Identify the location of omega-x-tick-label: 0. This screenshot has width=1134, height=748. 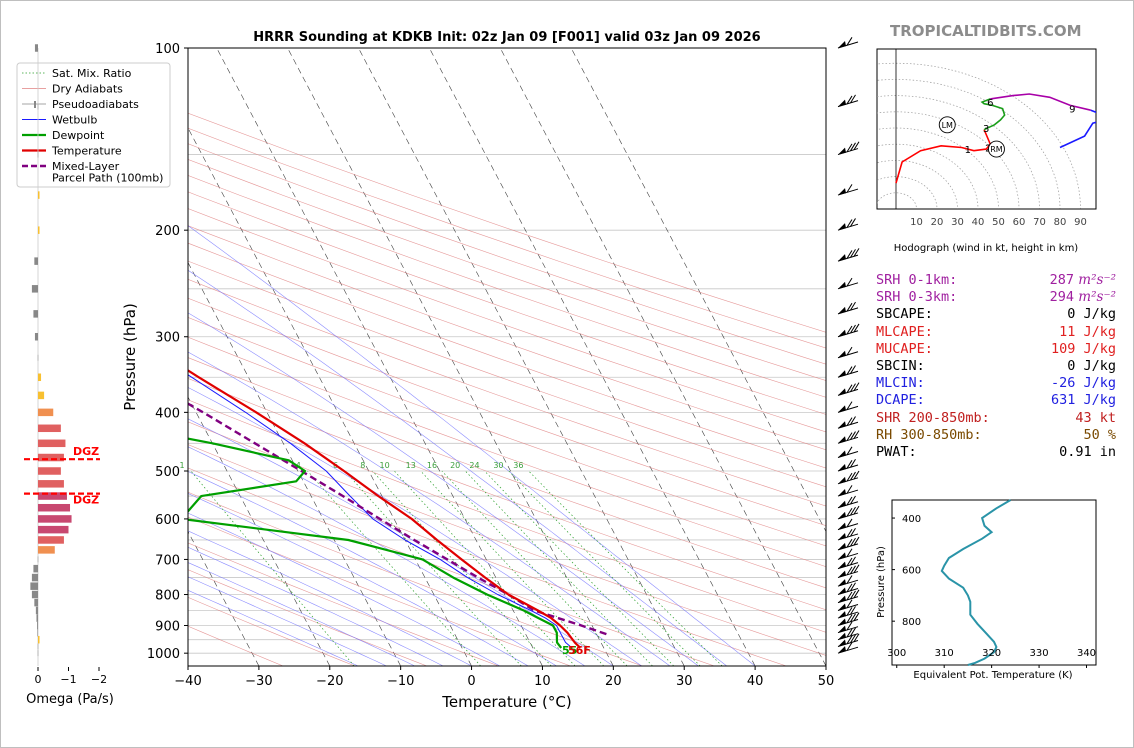
(38, 679).